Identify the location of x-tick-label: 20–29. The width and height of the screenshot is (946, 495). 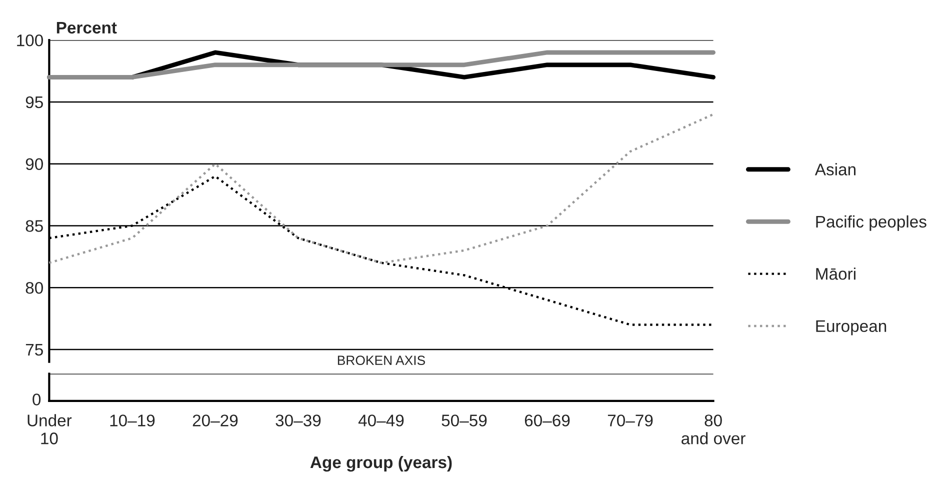
(215, 420).